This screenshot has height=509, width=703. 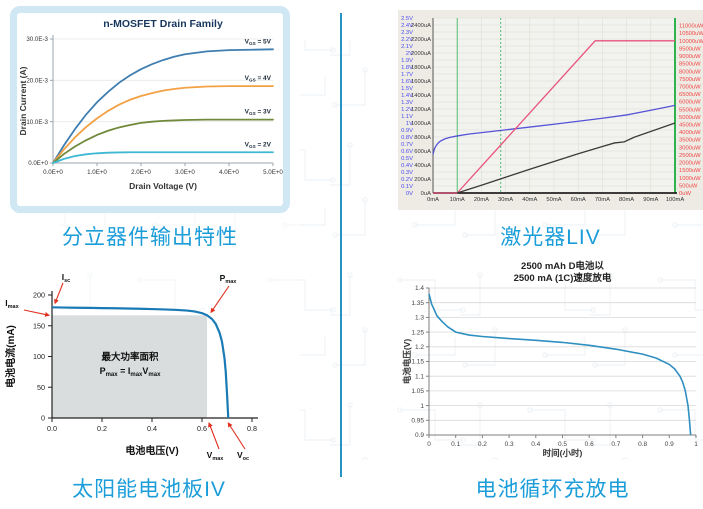 I want to click on svg-text: 1, so click(x=422, y=406).